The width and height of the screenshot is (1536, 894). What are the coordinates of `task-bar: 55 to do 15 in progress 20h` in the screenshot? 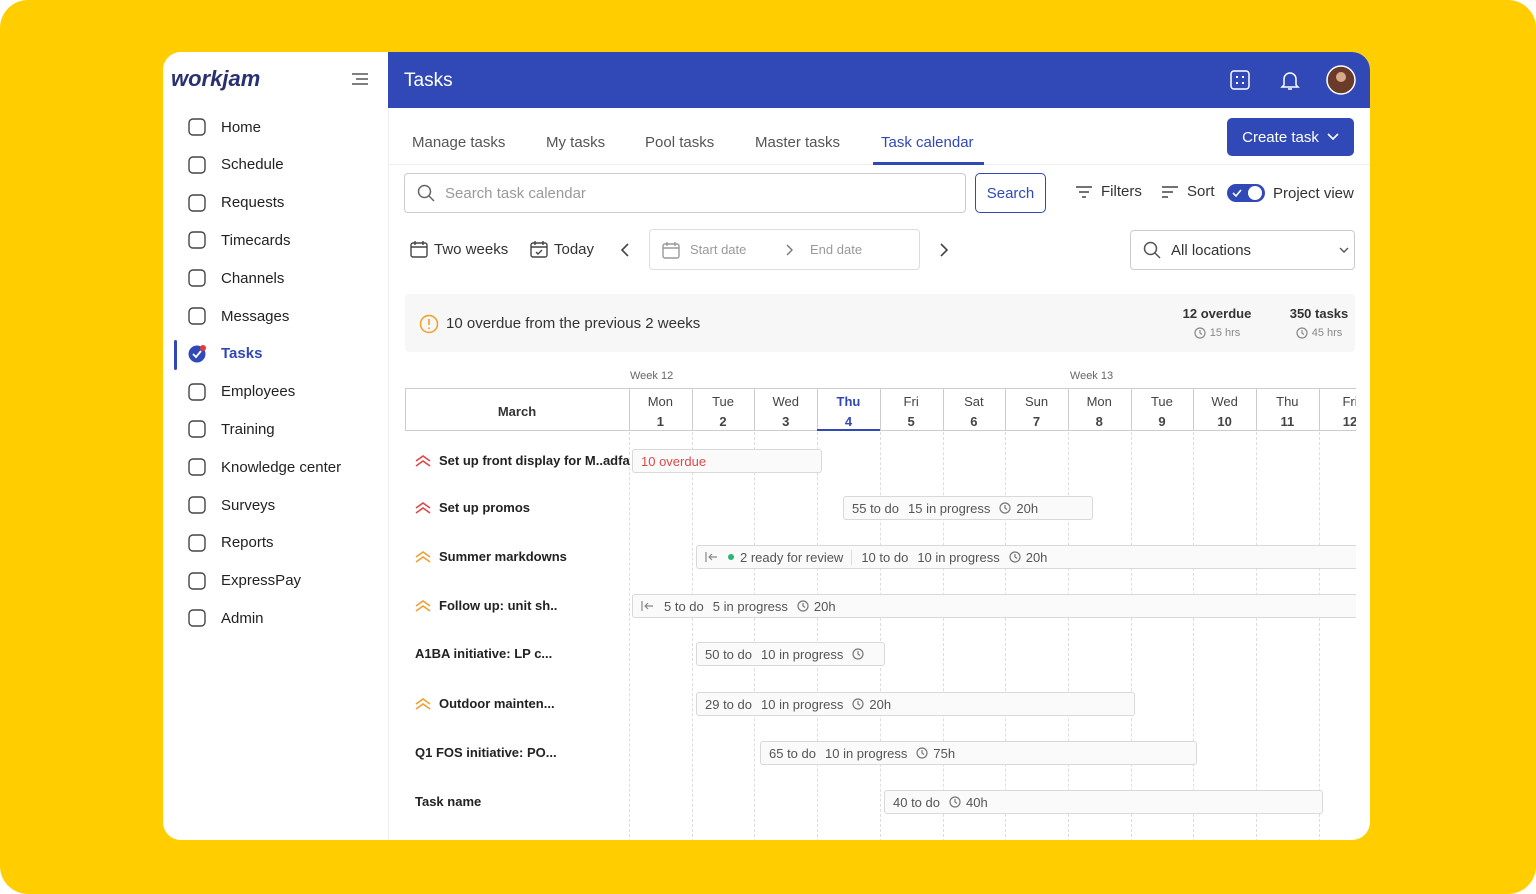 It's located at (968, 508).